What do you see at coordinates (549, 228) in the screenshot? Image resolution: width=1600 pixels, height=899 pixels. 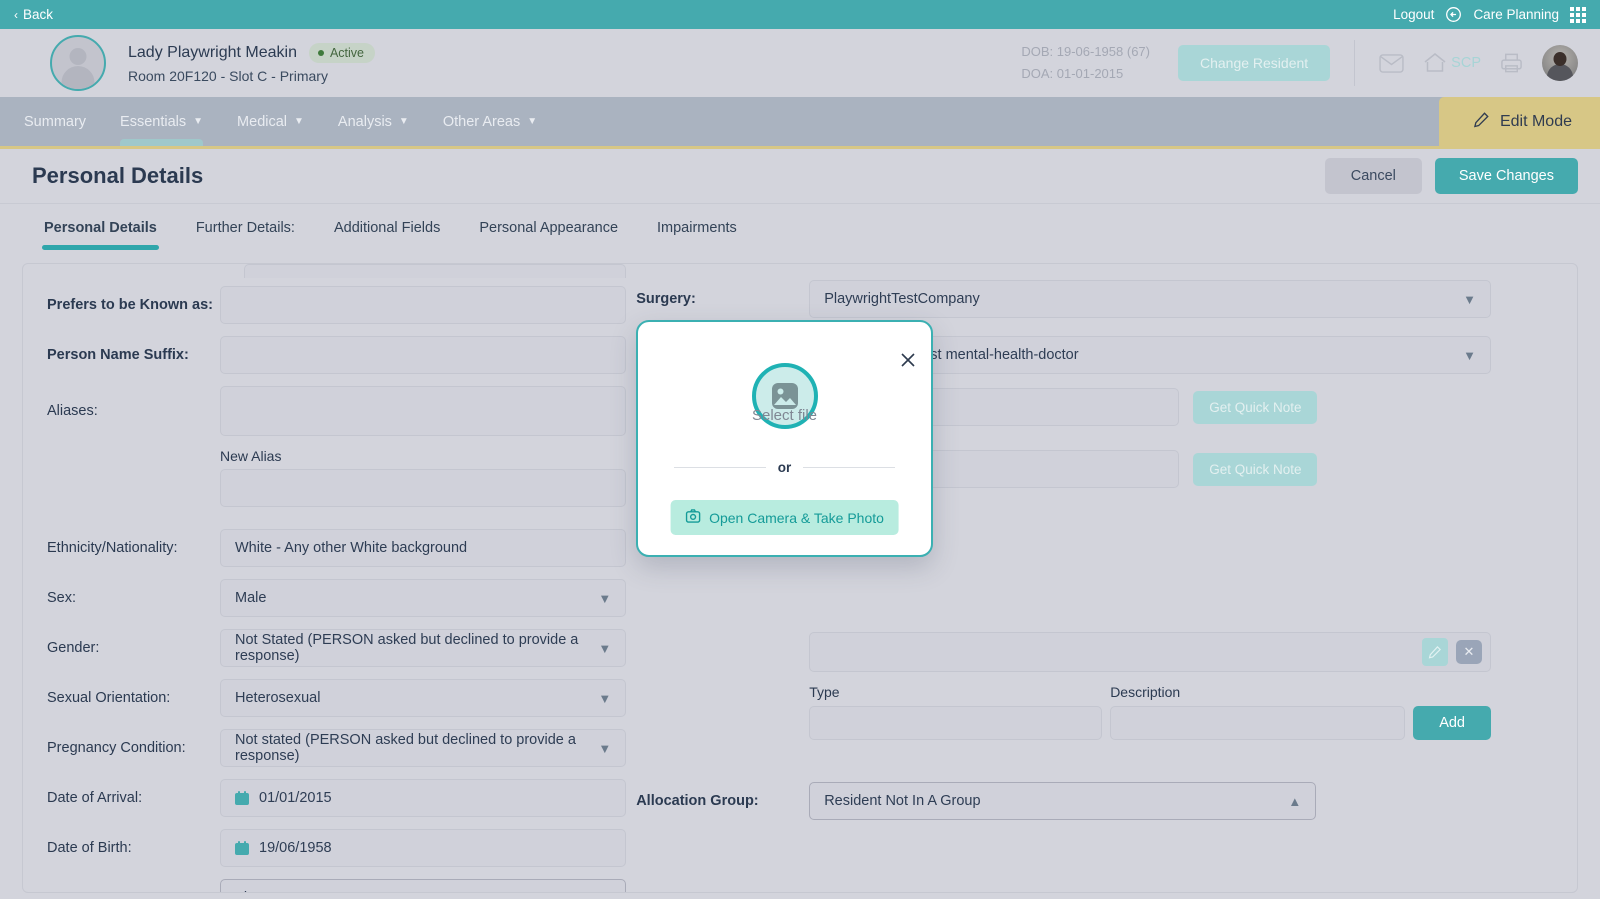 I see `tab-personal-appearance: Personal Appearance` at bounding box center [549, 228].